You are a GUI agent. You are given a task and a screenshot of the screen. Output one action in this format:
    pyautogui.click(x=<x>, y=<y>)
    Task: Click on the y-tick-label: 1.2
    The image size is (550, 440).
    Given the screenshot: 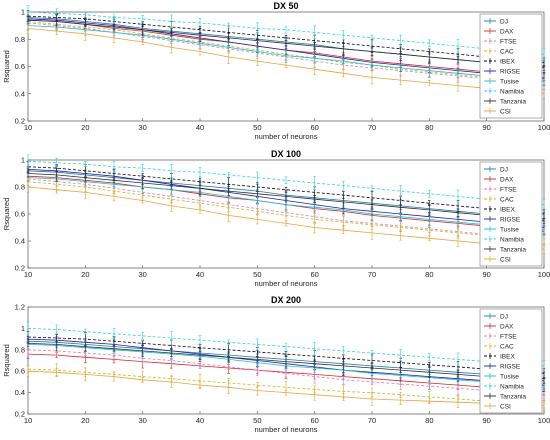 What is the action you would take?
    pyautogui.click(x=20, y=307)
    